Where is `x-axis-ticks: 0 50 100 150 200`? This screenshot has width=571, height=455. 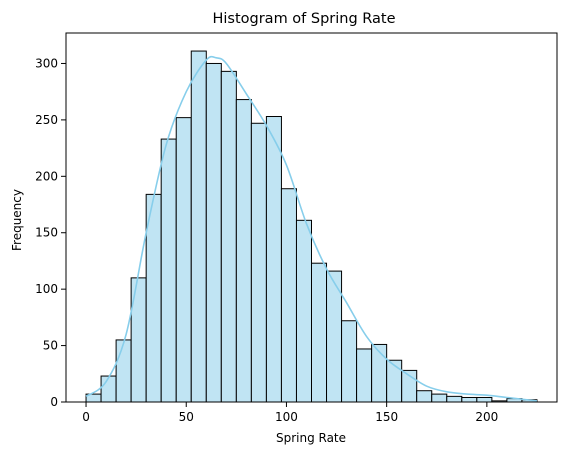 x-axis-ticks: 0 50 100 150 200 is located at coordinates (290, 413).